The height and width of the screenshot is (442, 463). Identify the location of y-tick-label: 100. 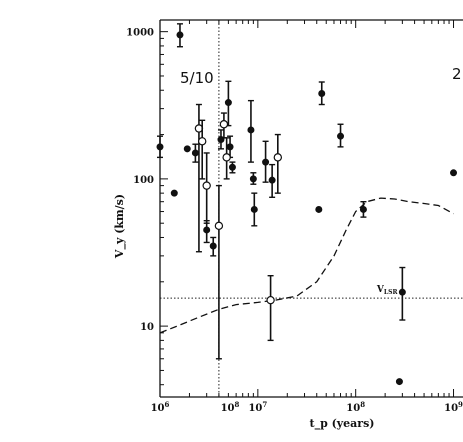
(143, 180).